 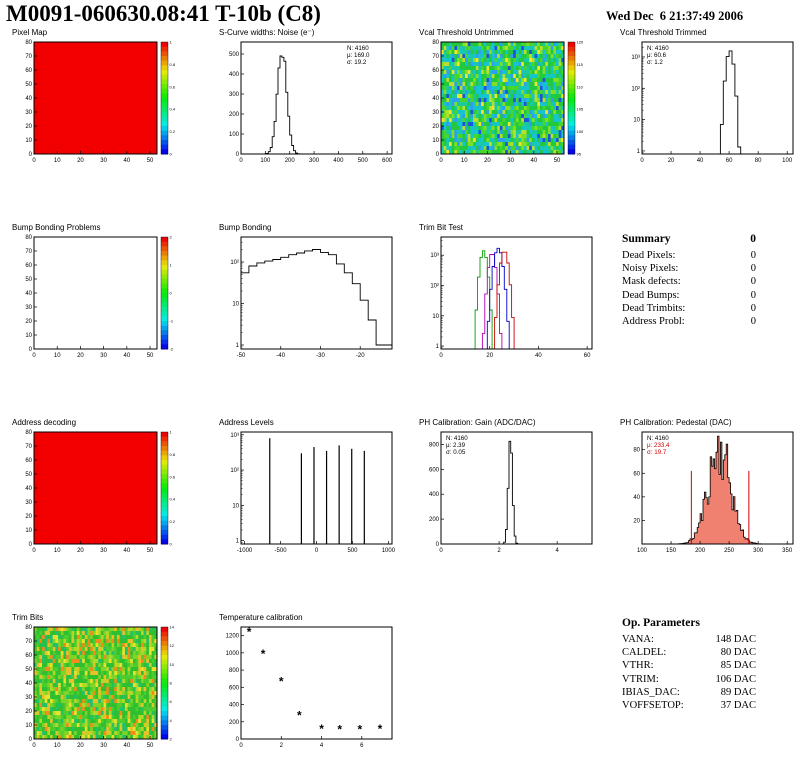 I want to click on op-parameter-value: 148 DAC, so click(x=735, y=639).